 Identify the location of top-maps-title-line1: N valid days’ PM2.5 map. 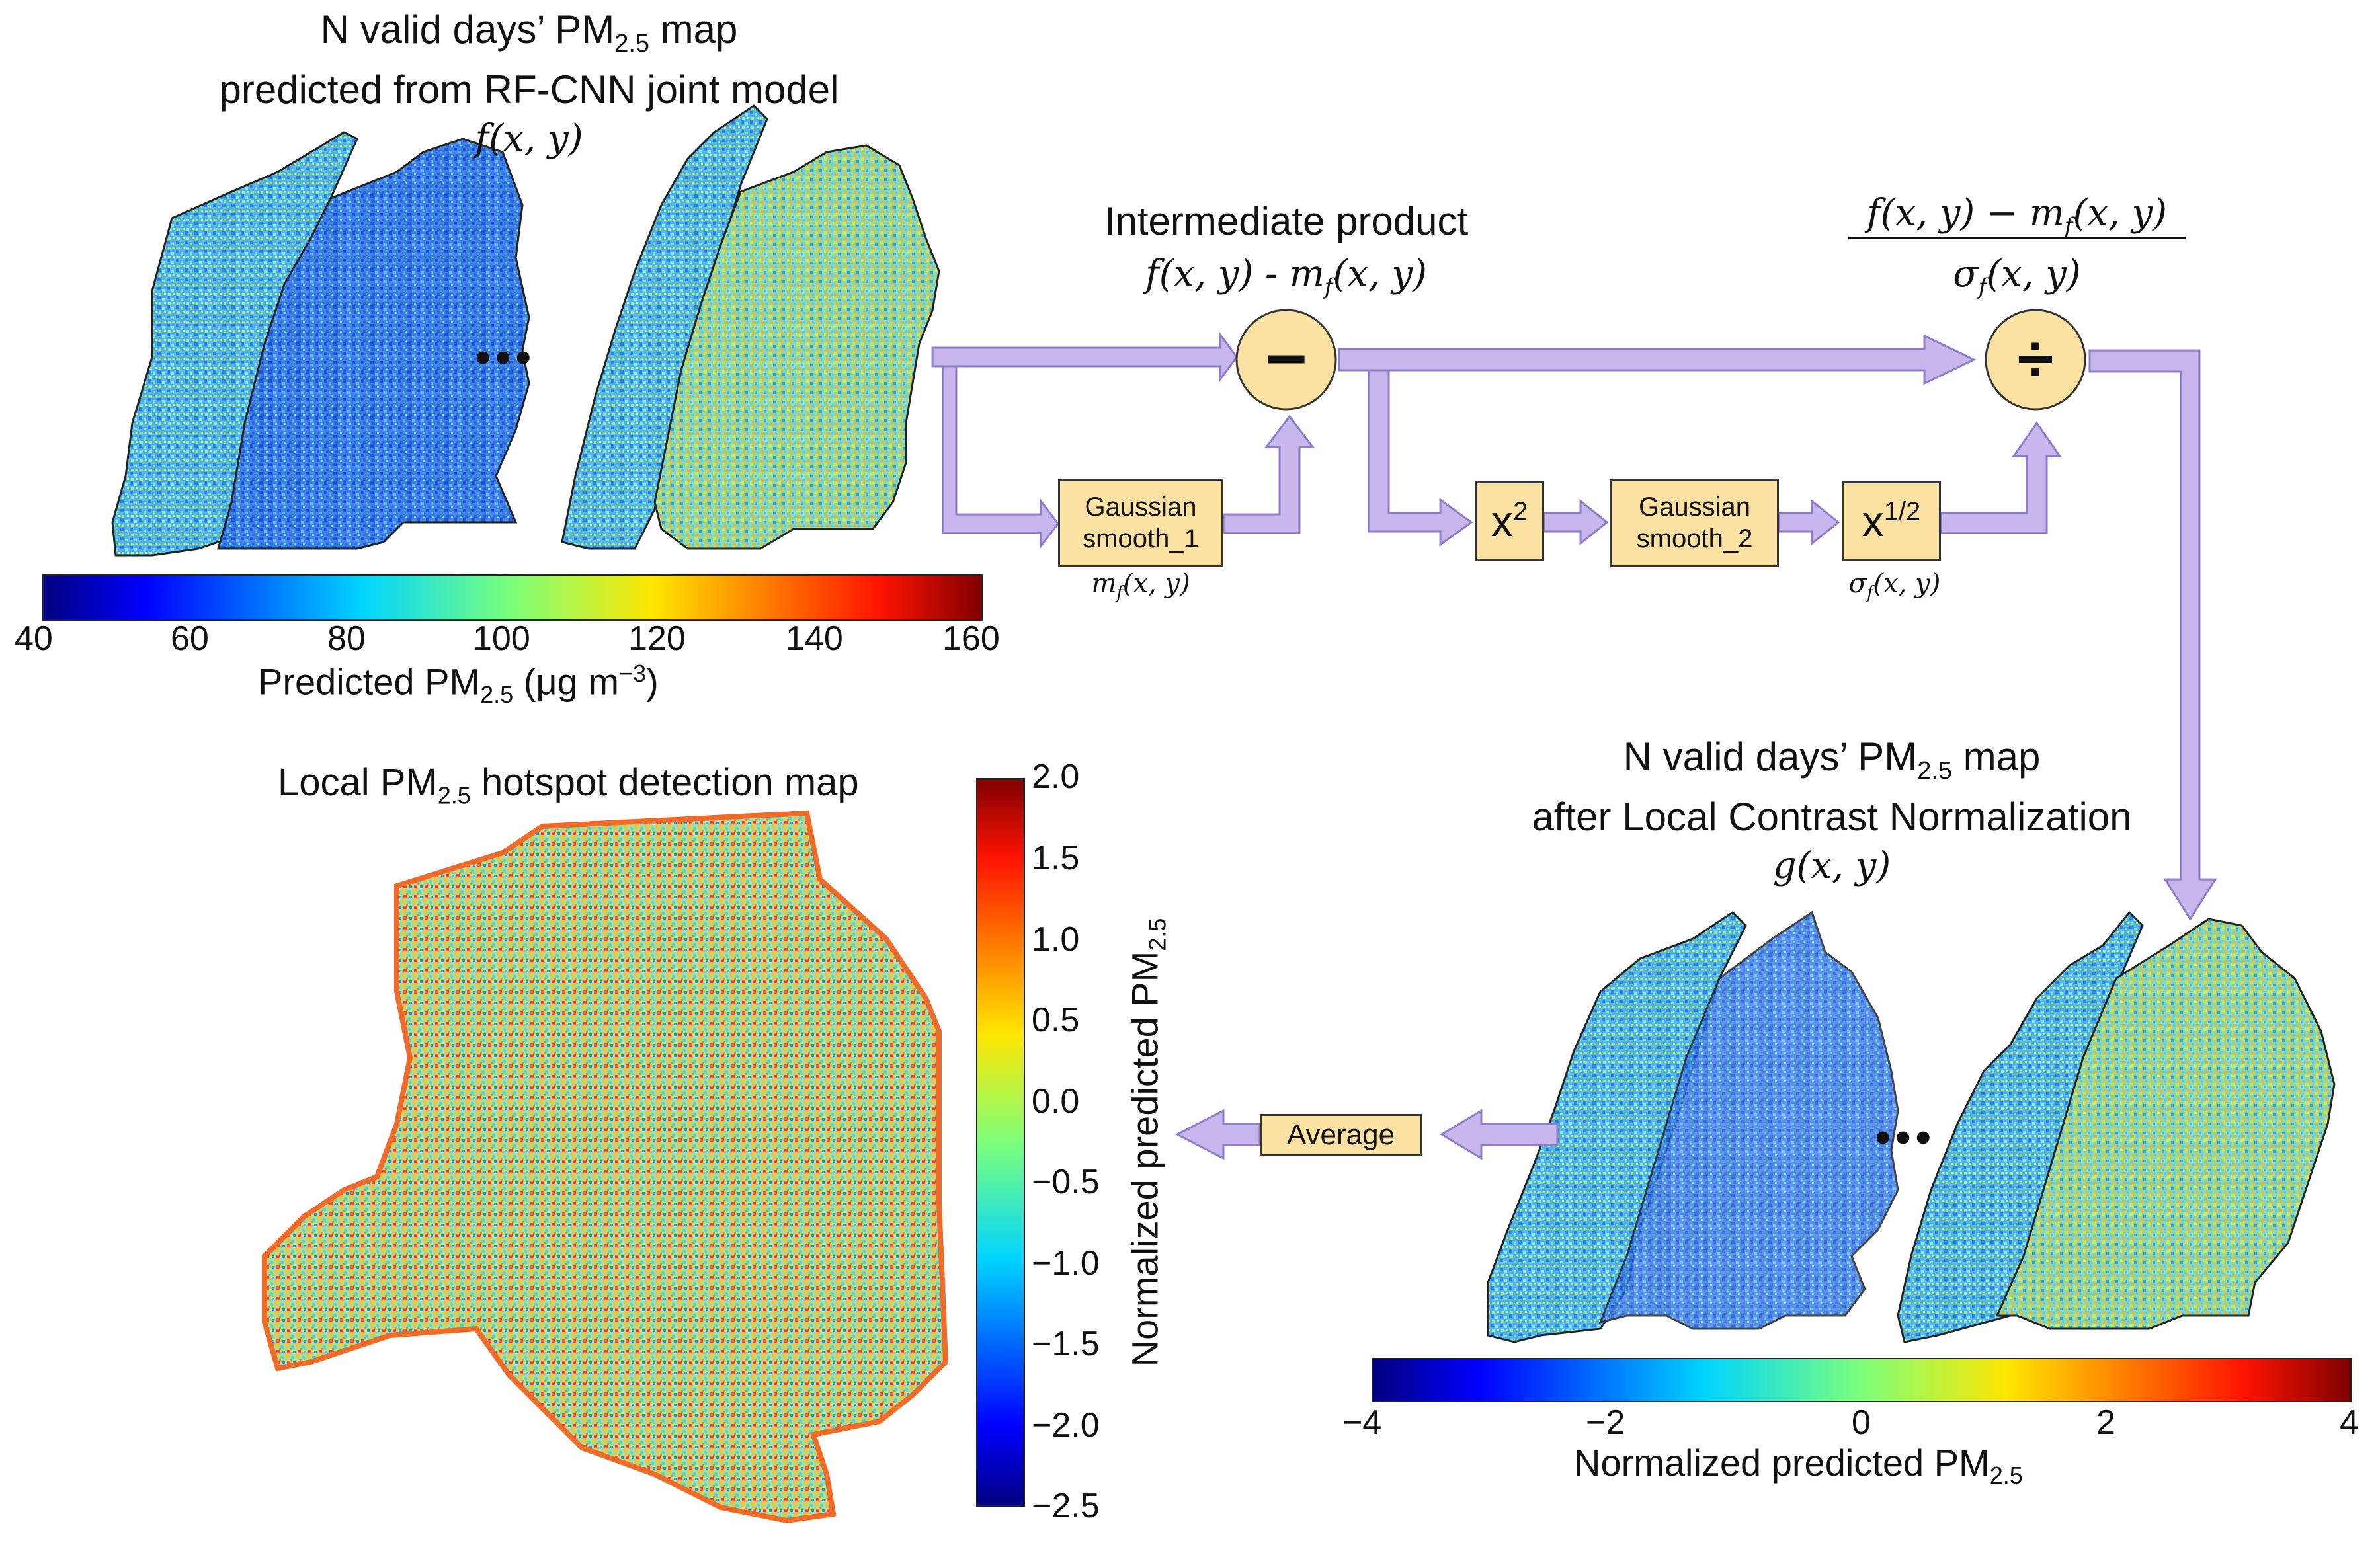
(529, 37).